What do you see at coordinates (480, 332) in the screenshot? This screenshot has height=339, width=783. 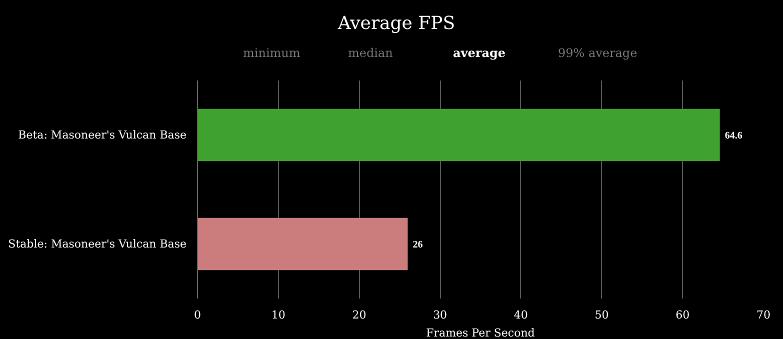 I see `x-axis-title: Frames Per Second` at bounding box center [480, 332].